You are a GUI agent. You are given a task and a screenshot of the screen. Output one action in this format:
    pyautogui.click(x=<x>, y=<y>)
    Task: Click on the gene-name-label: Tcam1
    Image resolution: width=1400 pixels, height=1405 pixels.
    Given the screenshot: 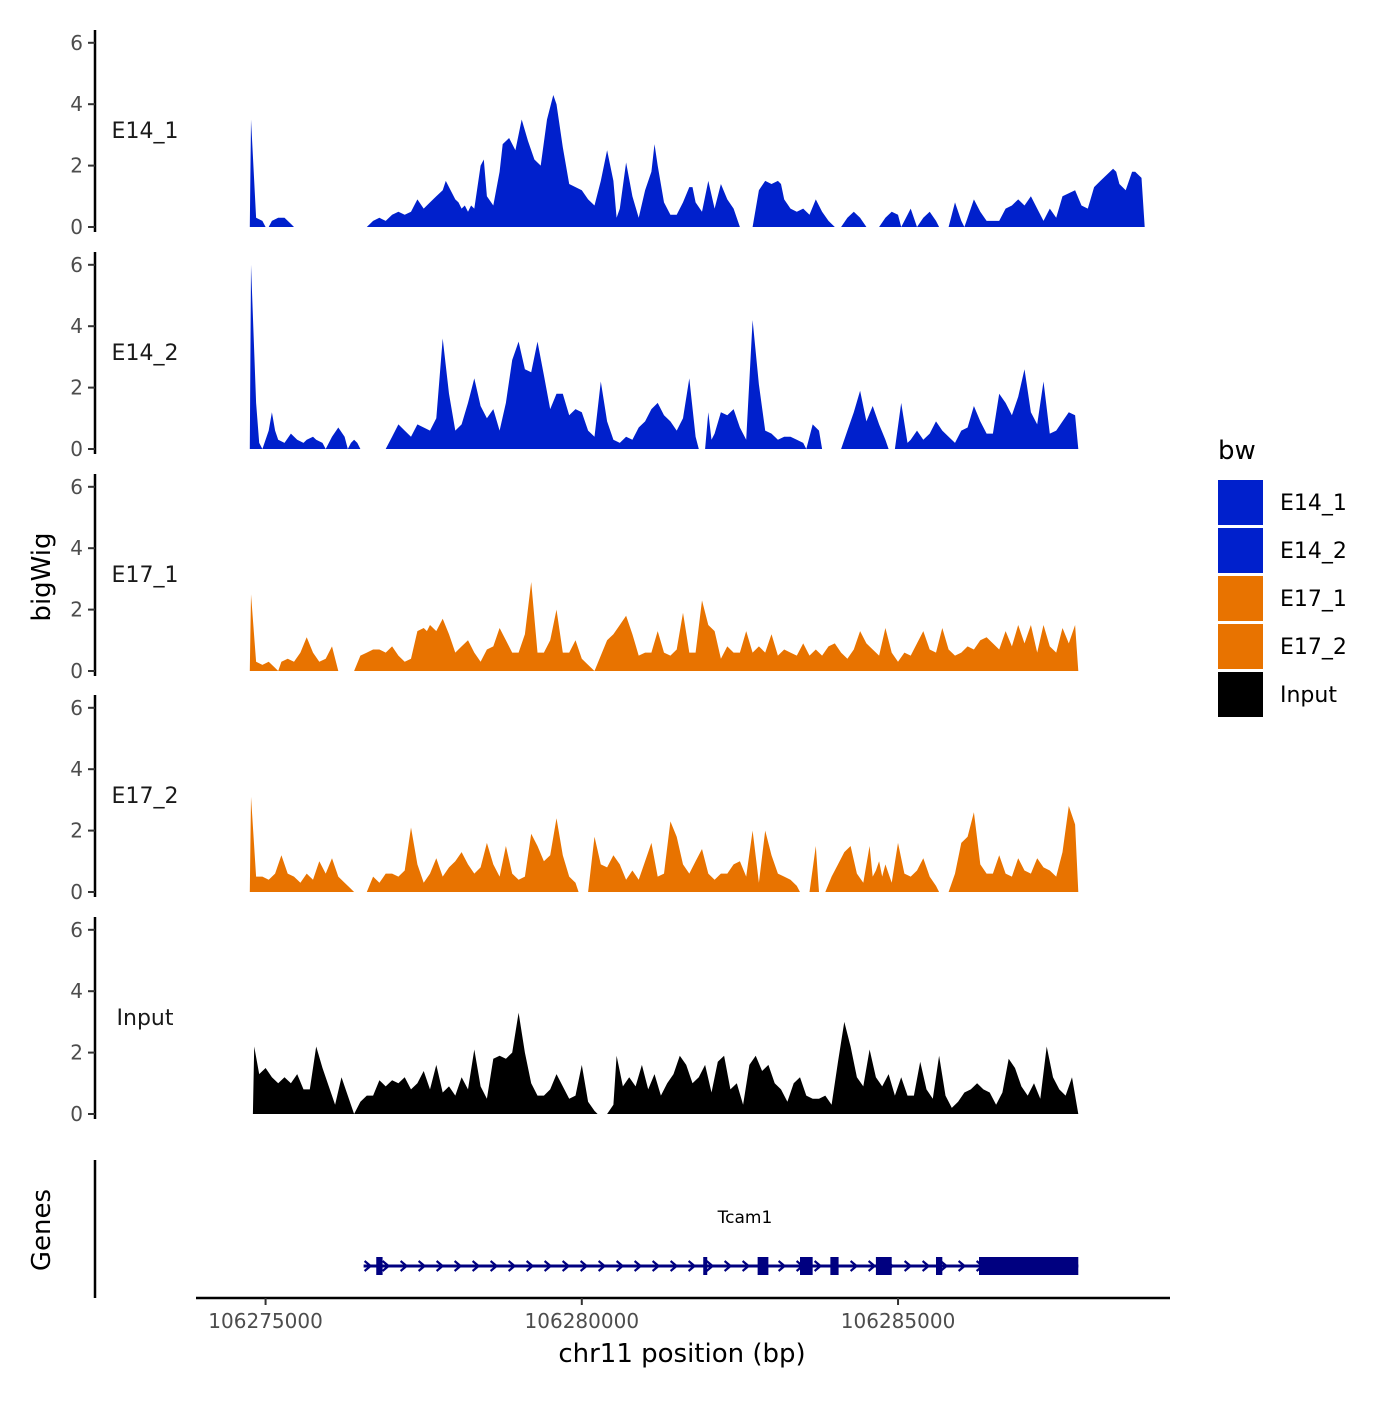 What is the action you would take?
    pyautogui.click(x=745, y=1218)
    